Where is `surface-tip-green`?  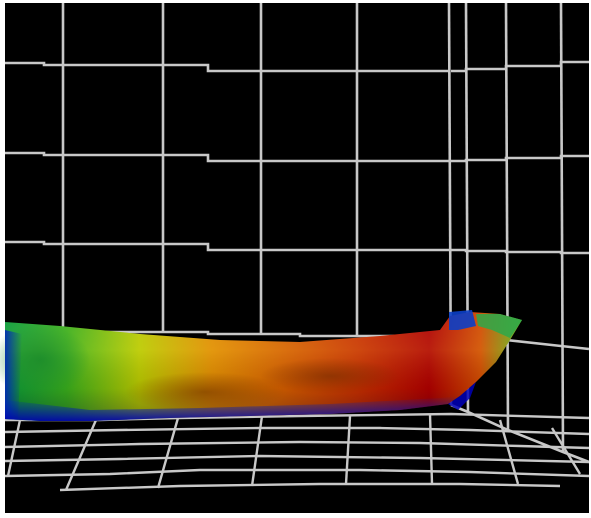
surface-tip-green is located at coordinates (499, 326).